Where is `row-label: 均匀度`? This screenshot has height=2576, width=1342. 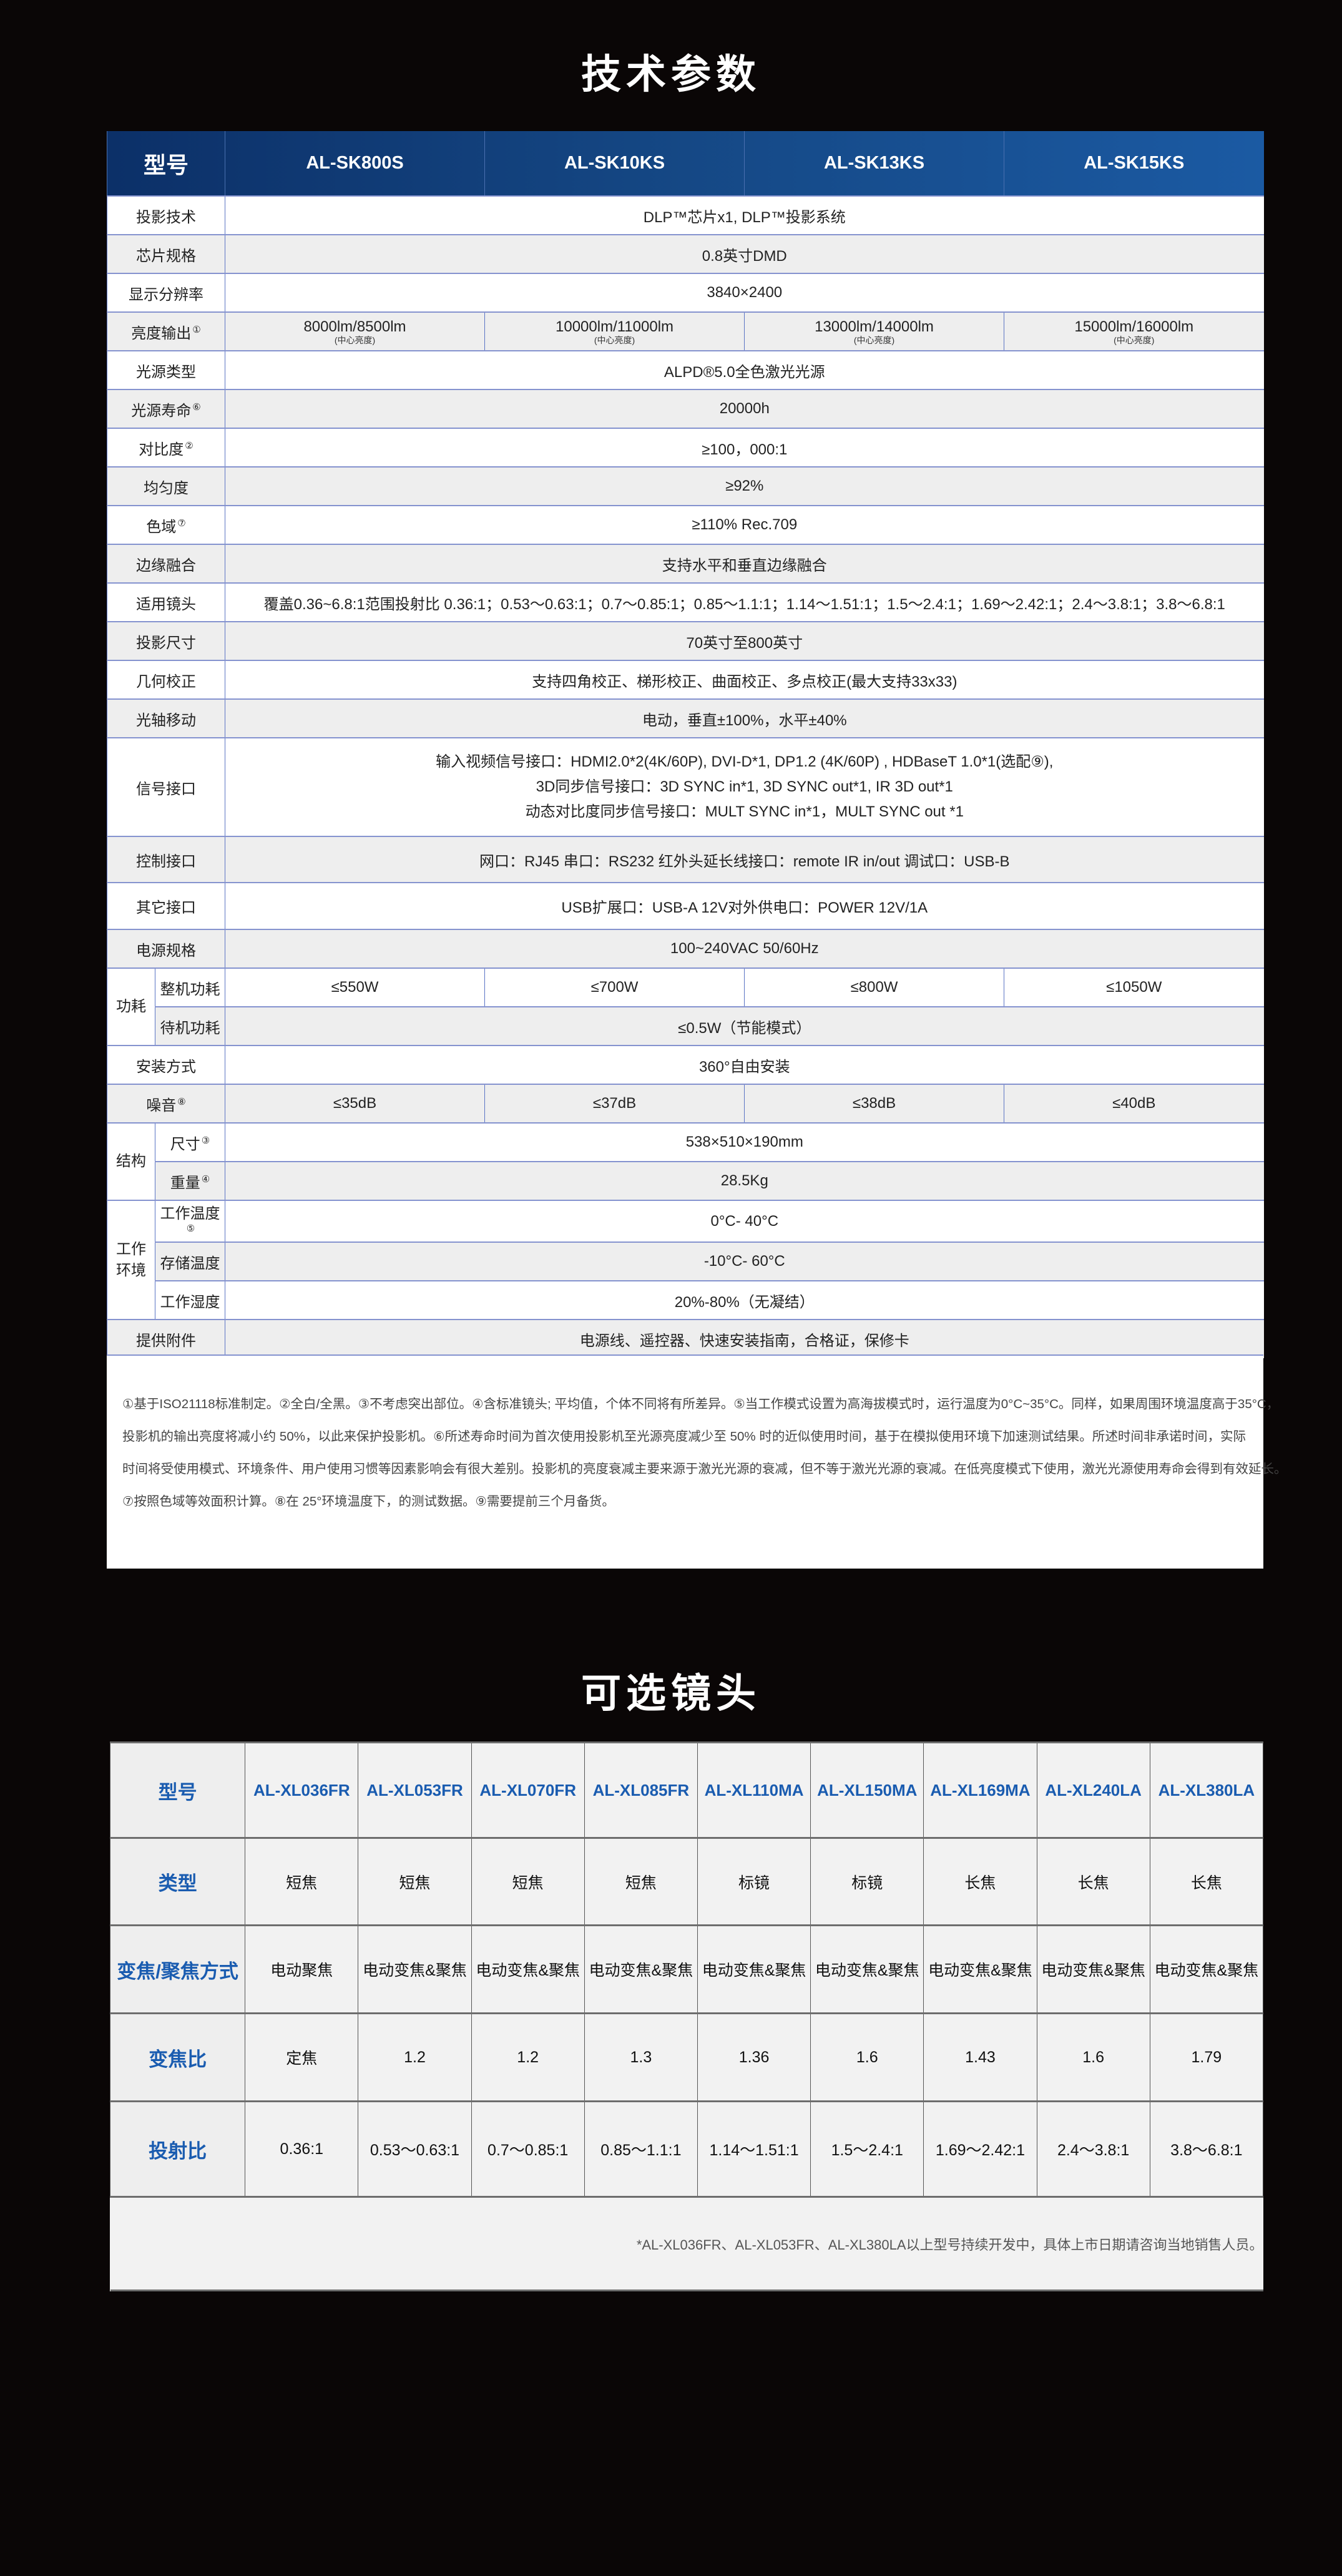
row-label: 均匀度 is located at coordinates (165, 486).